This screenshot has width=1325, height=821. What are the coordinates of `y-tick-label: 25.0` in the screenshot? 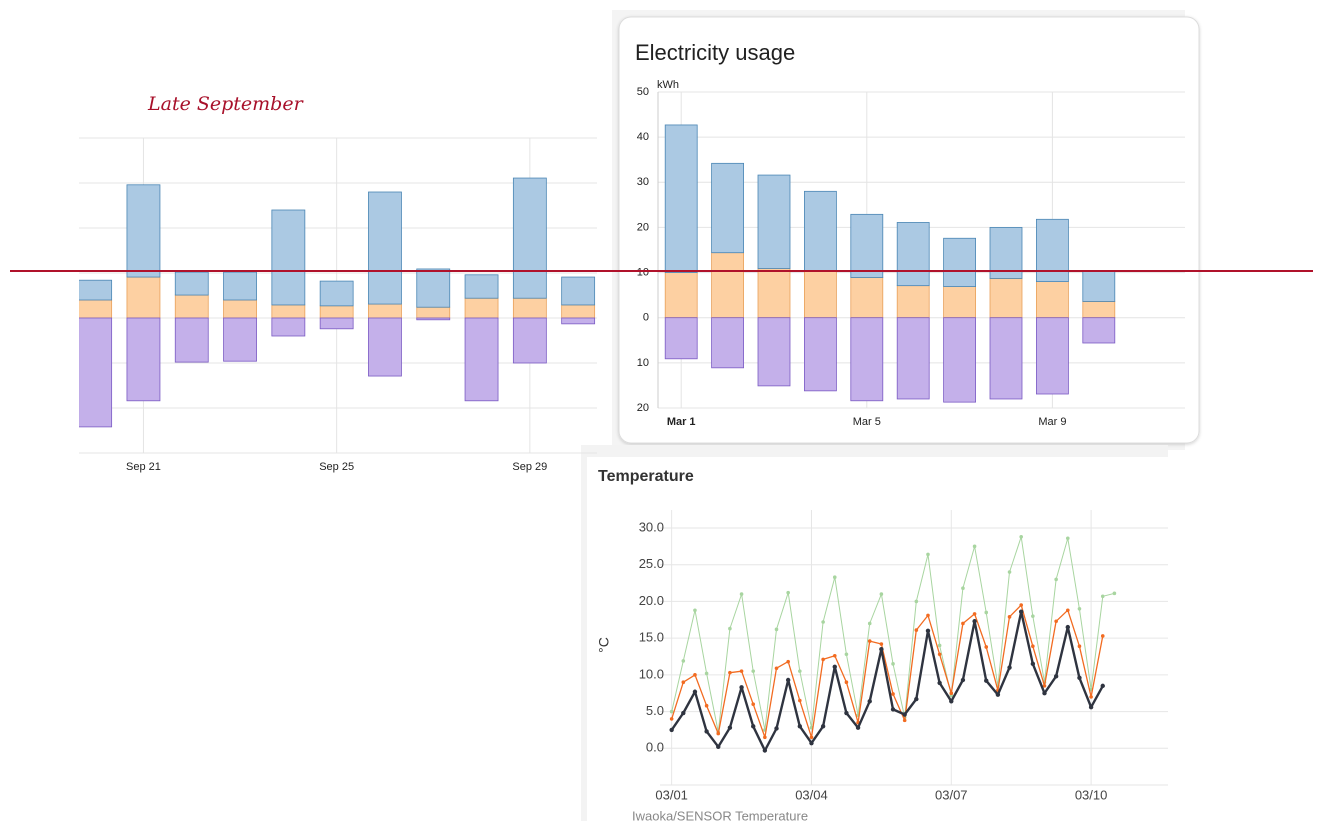 It's located at (651, 563).